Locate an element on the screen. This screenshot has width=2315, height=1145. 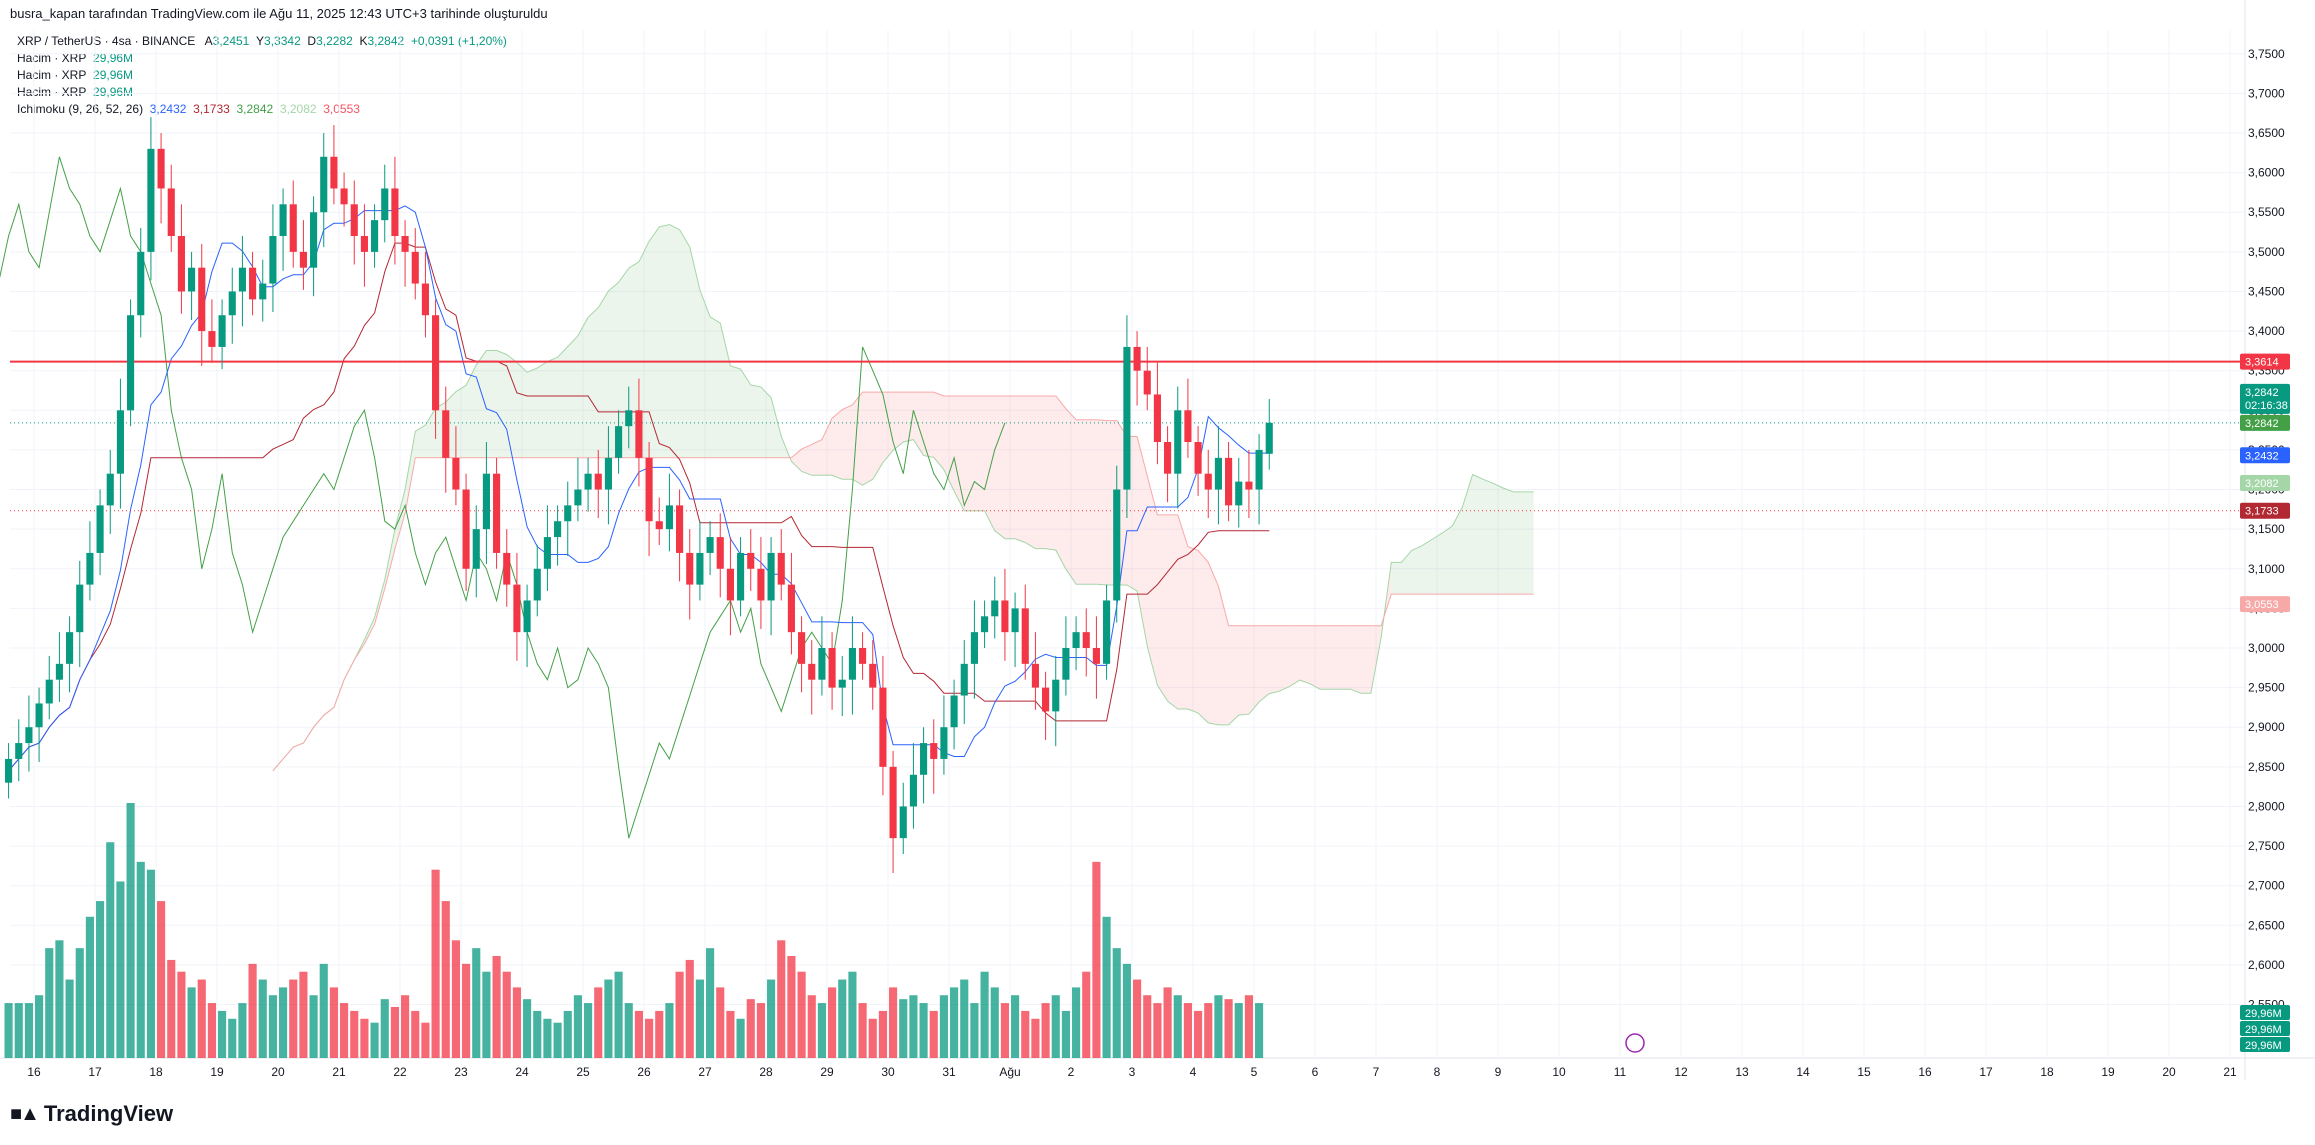
price-tick-label: 2,6000 is located at coordinates (2266, 965).